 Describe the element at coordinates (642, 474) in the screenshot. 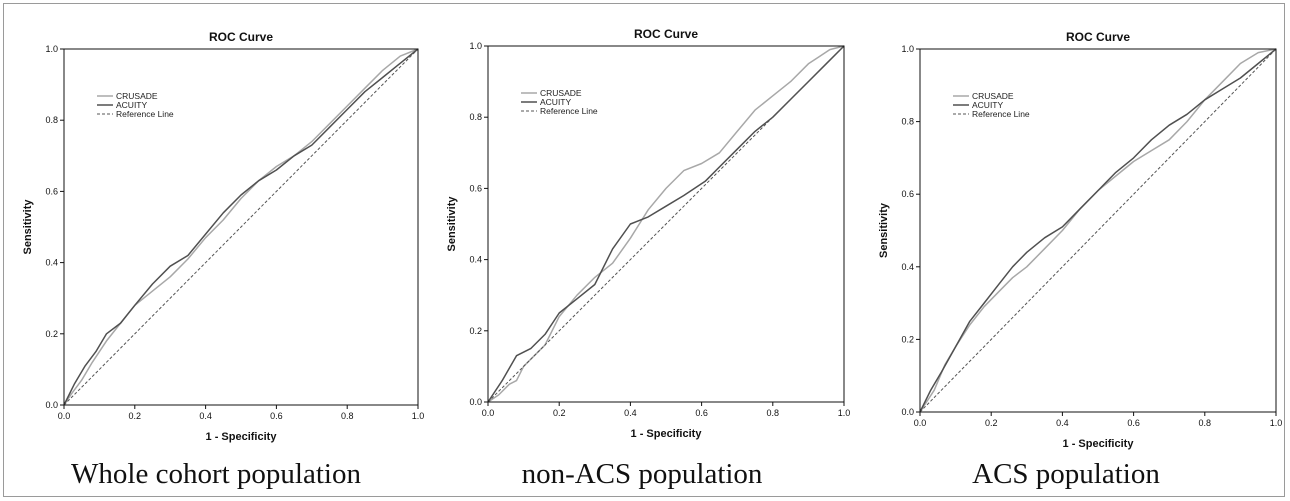

I see `caption-non-acs: non-ACS population` at that location.